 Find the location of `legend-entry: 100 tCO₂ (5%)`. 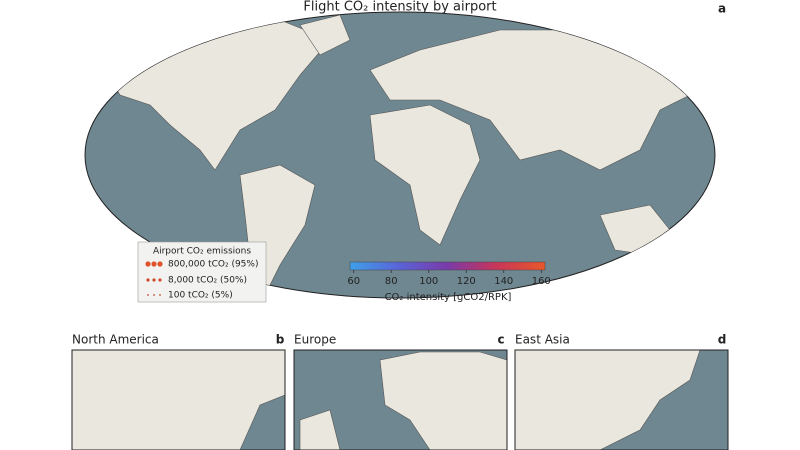

legend-entry: 100 tCO₂ (5%) is located at coordinates (200, 296).